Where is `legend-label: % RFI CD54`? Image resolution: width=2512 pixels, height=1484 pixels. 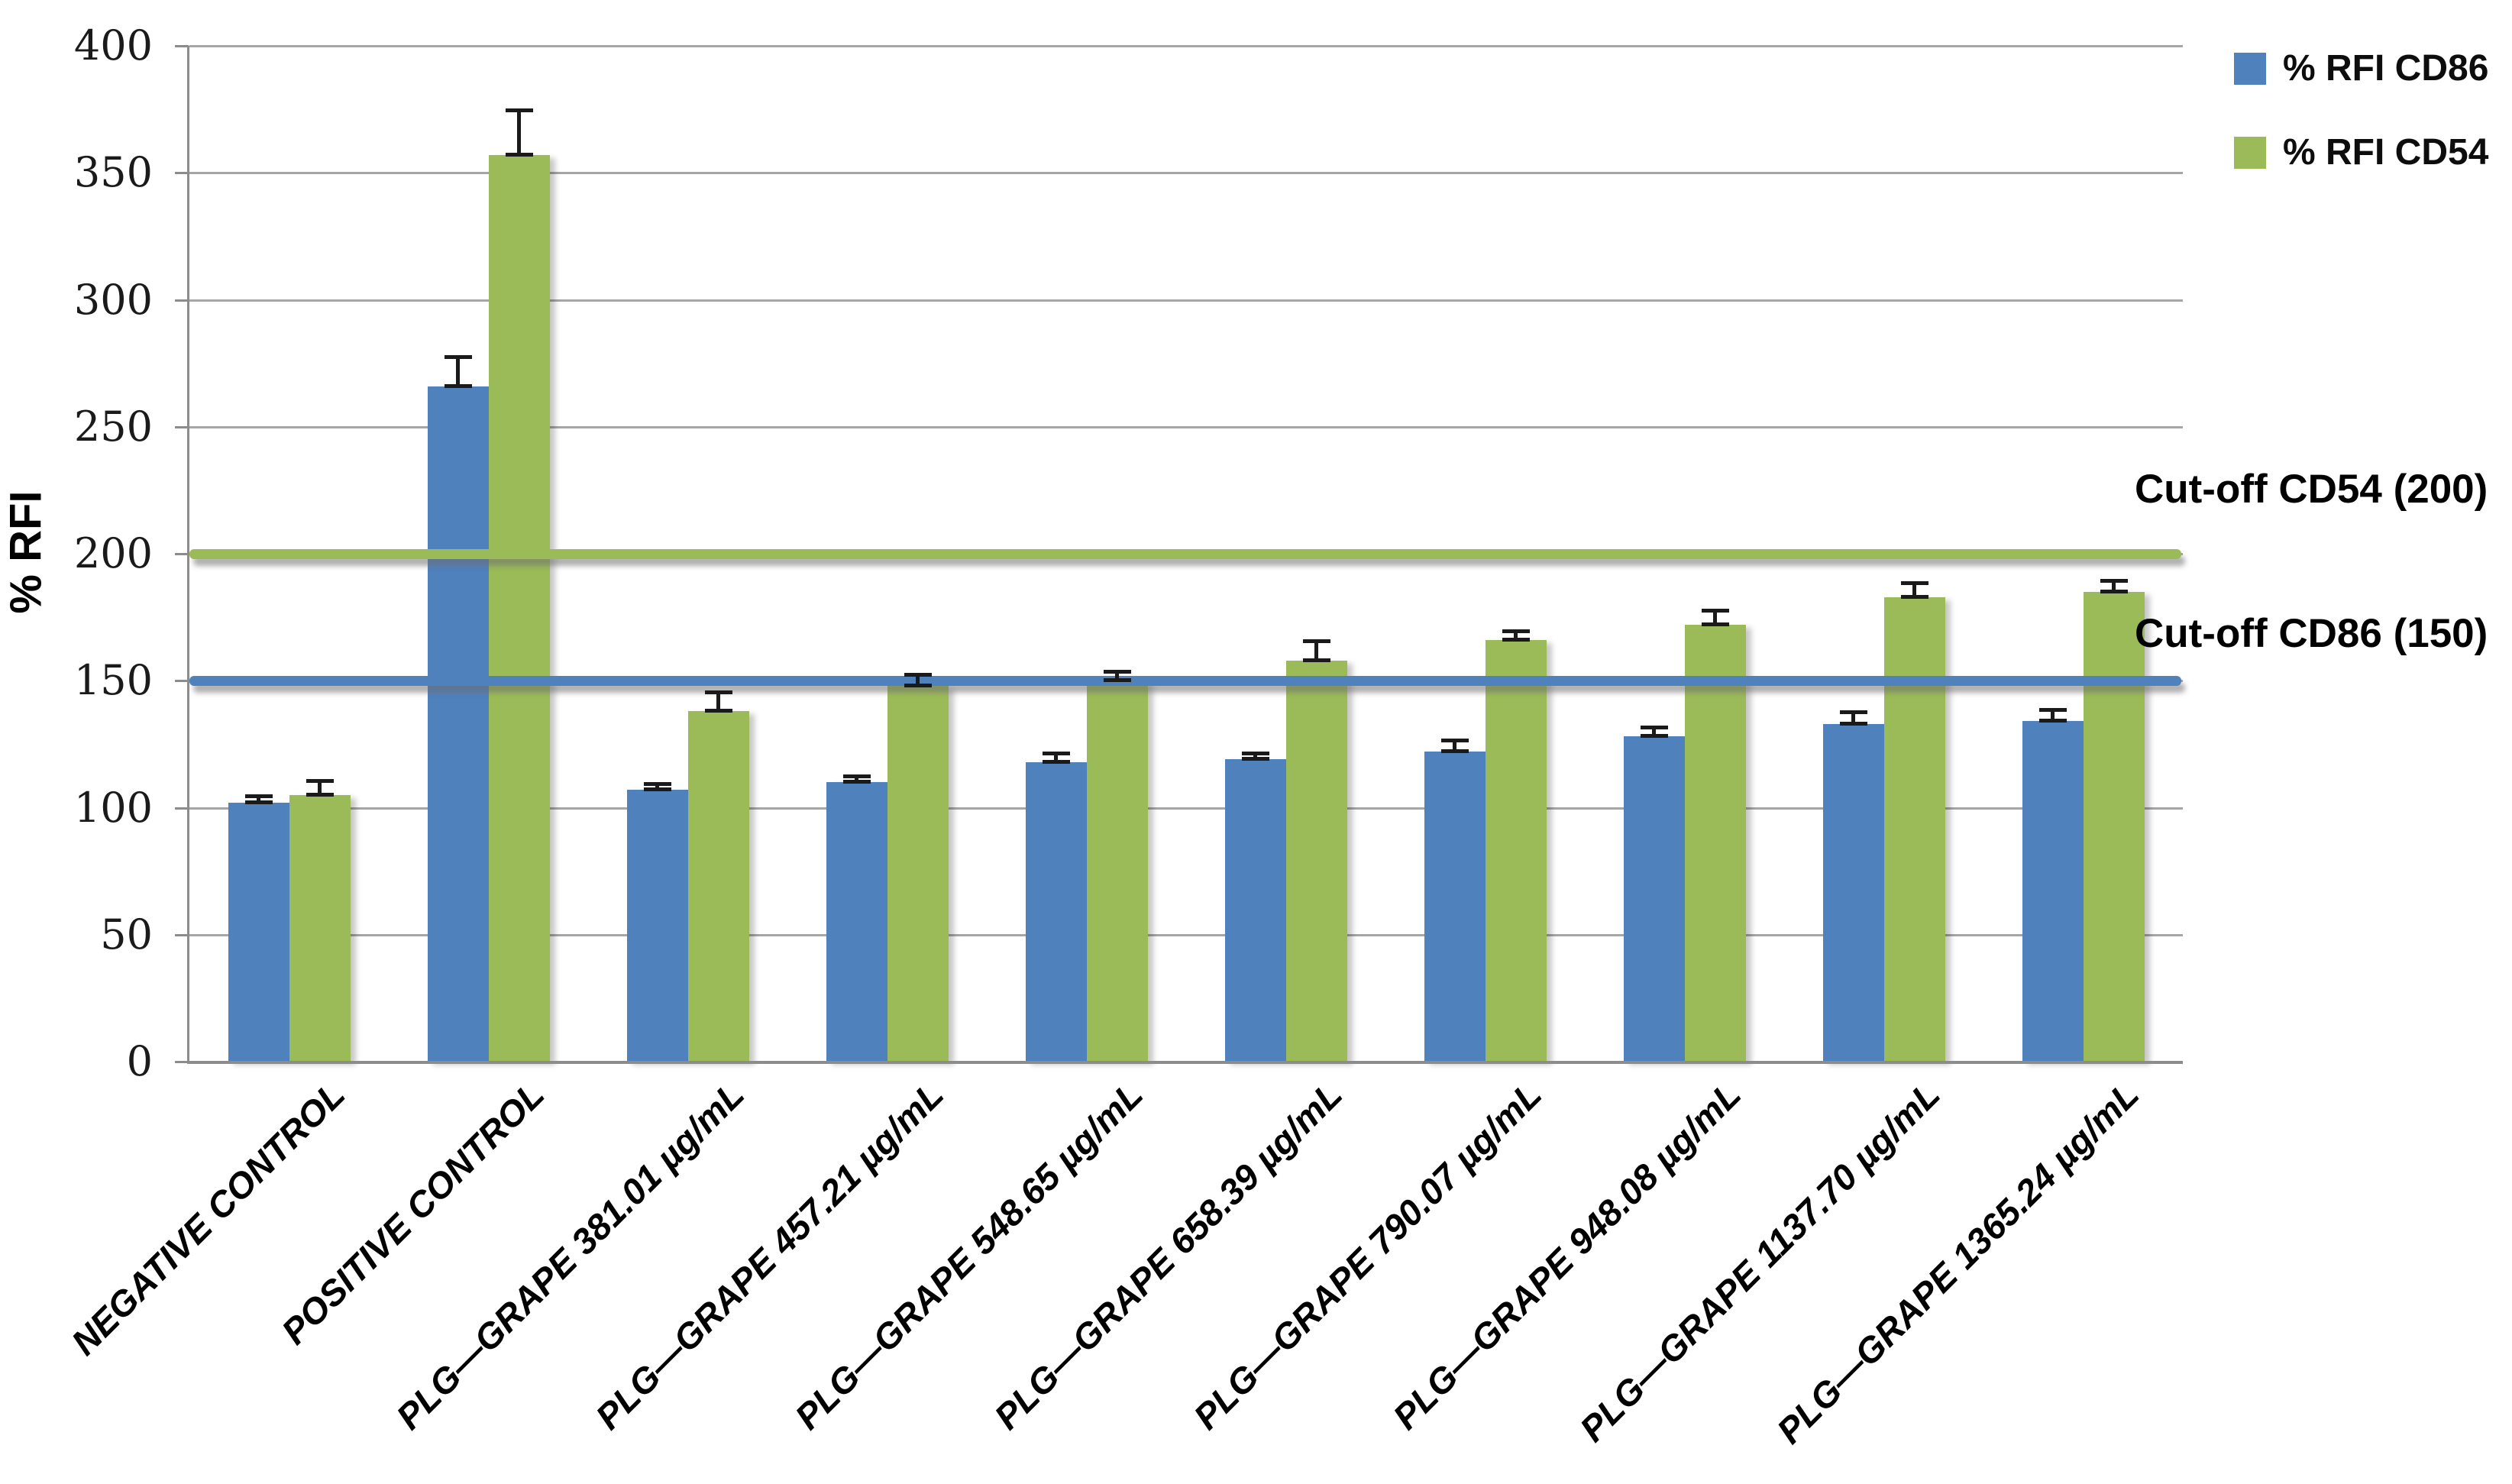
legend-label: % RFI CD54 is located at coordinates (2386, 152).